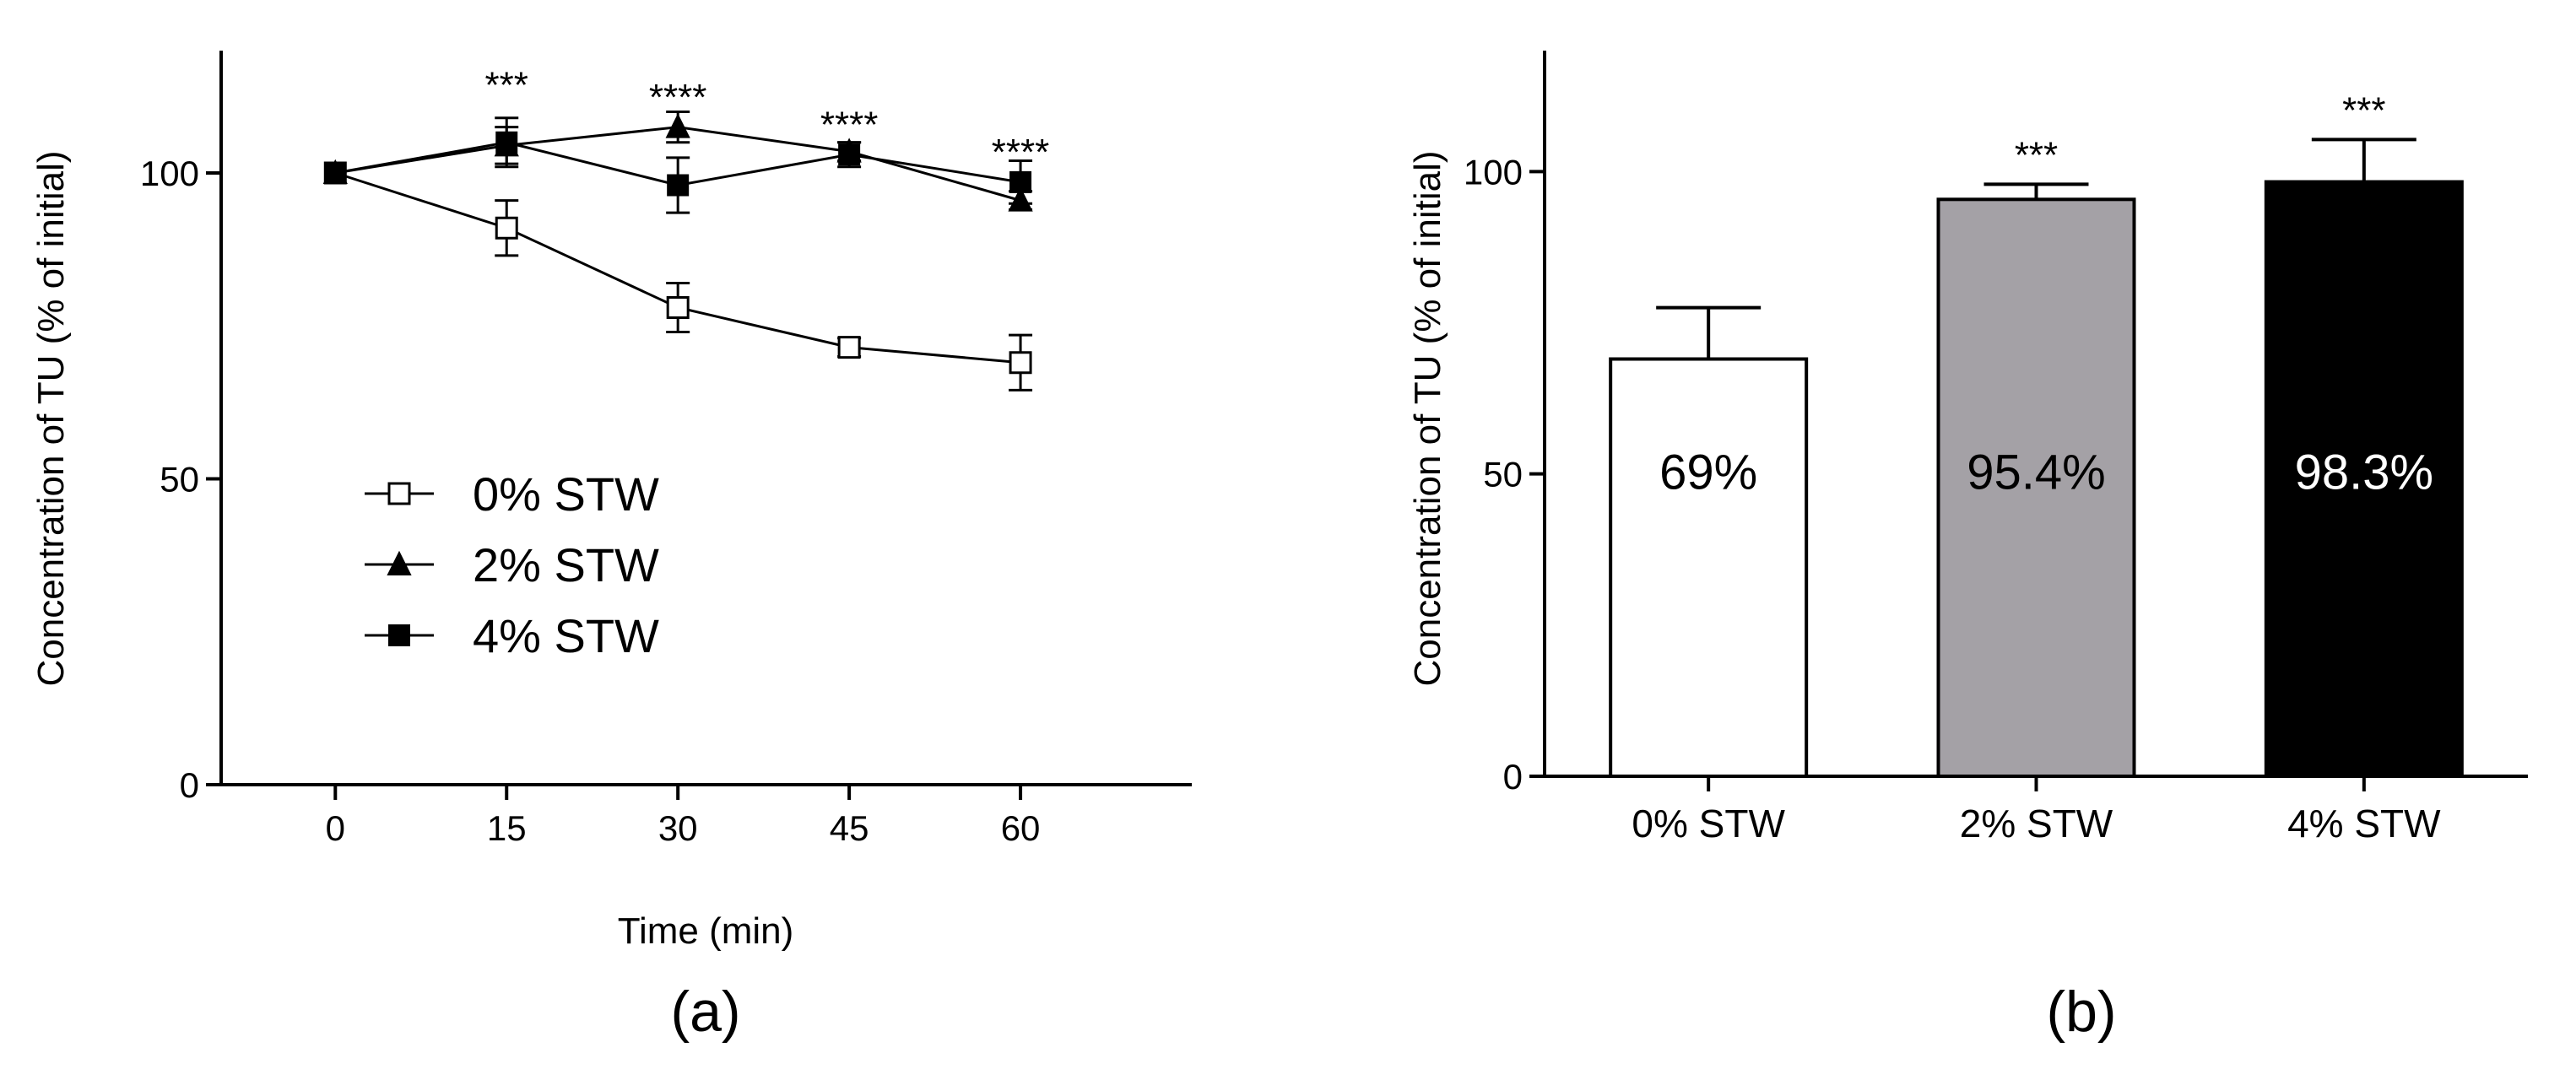 Image resolution: width=2576 pixels, height=1080 pixels. Describe the element at coordinates (566, 635) in the screenshot. I see `legend-label: 4% STW` at that location.